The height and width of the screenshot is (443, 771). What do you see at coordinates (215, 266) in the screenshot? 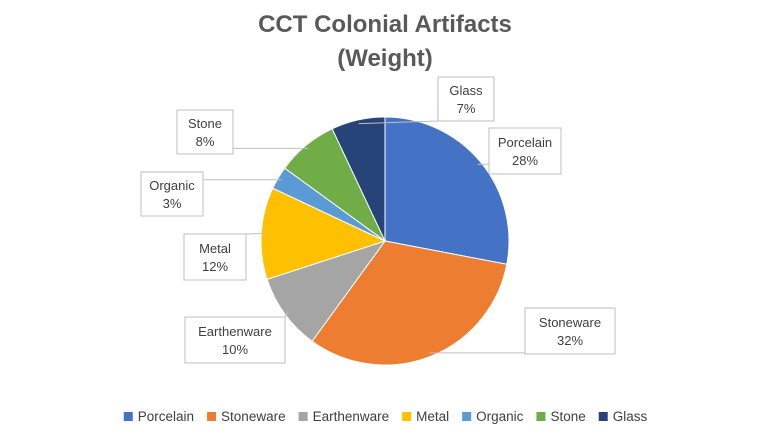
I see `data-label-value-metal: 12%` at bounding box center [215, 266].